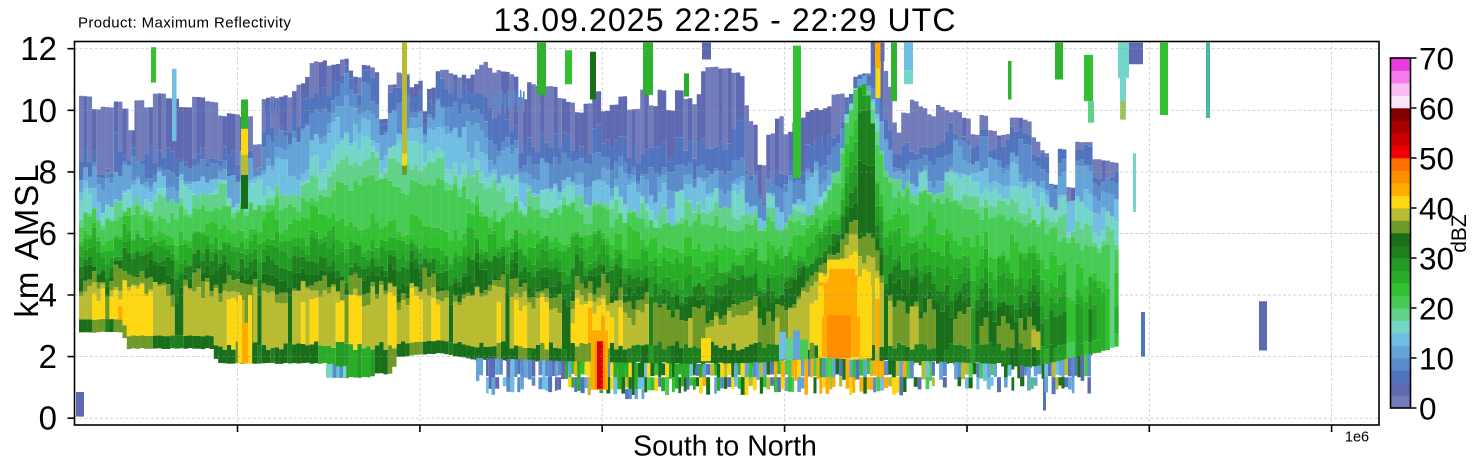  Describe the element at coordinates (48, 356) in the screenshot. I see `svg-text: 2` at that location.